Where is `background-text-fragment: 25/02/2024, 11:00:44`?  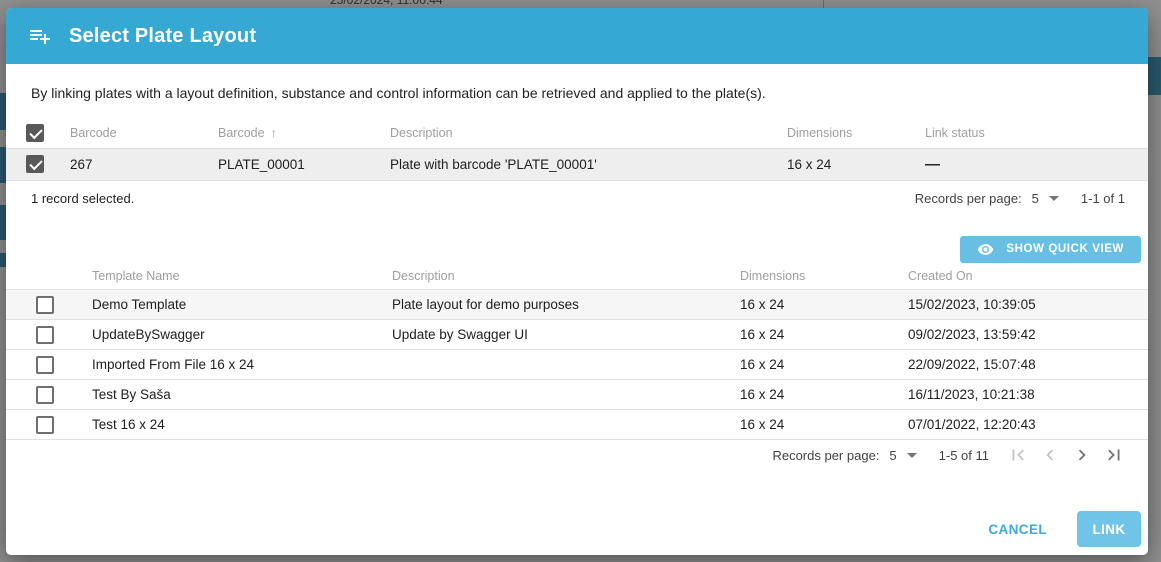
background-text-fragment: 25/02/2024, 11:00:44 is located at coordinates (386, 3).